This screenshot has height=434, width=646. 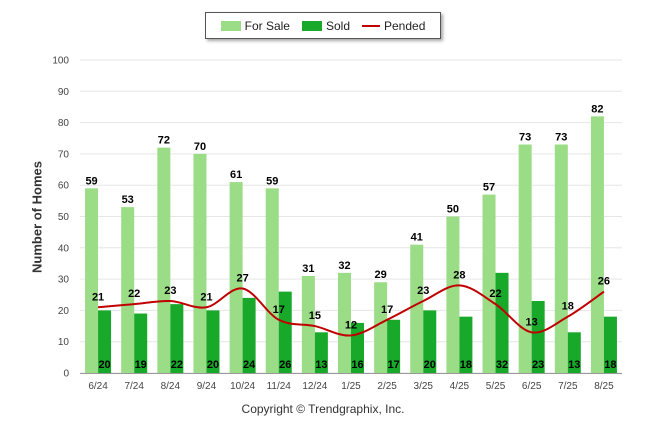 What do you see at coordinates (66, 374) in the screenshot?
I see `y-tick-label: 0` at bounding box center [66, 374].